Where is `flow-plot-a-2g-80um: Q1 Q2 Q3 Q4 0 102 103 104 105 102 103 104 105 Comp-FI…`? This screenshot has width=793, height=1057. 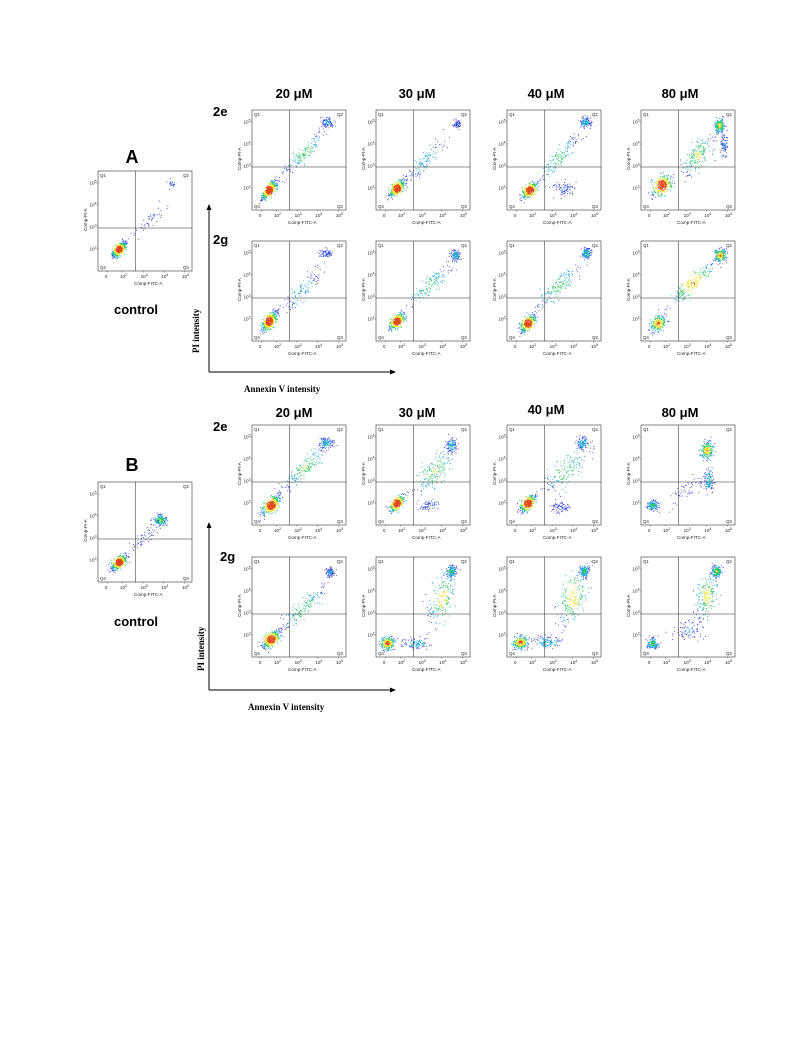 flow-plot-a-2g-80um: Q1 Q2 Q3 Q4 0 102 103 104 105 102 103 104 105 Comp-FI… is located at coordinates (680, 301).